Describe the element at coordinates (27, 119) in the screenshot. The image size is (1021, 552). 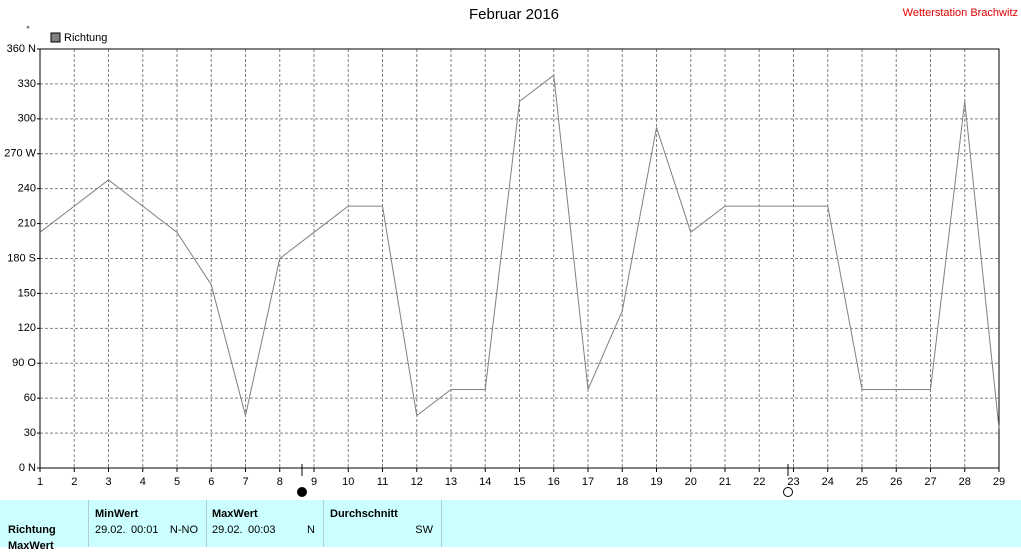
I see `y-tick-label: 300` at that location.